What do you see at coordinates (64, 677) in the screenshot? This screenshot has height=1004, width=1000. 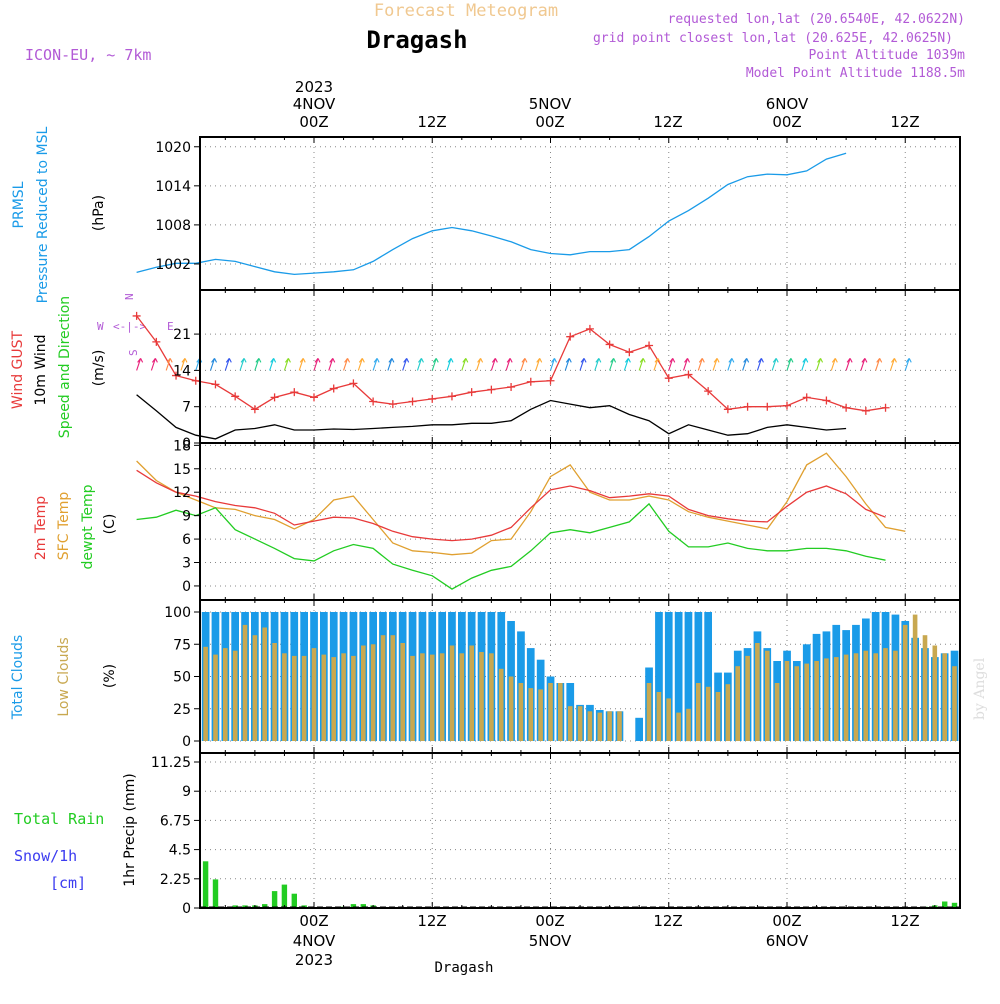 I see `cloud-labels: Total Clouds Low Clouds (%)` at bounding box center [64, 677].